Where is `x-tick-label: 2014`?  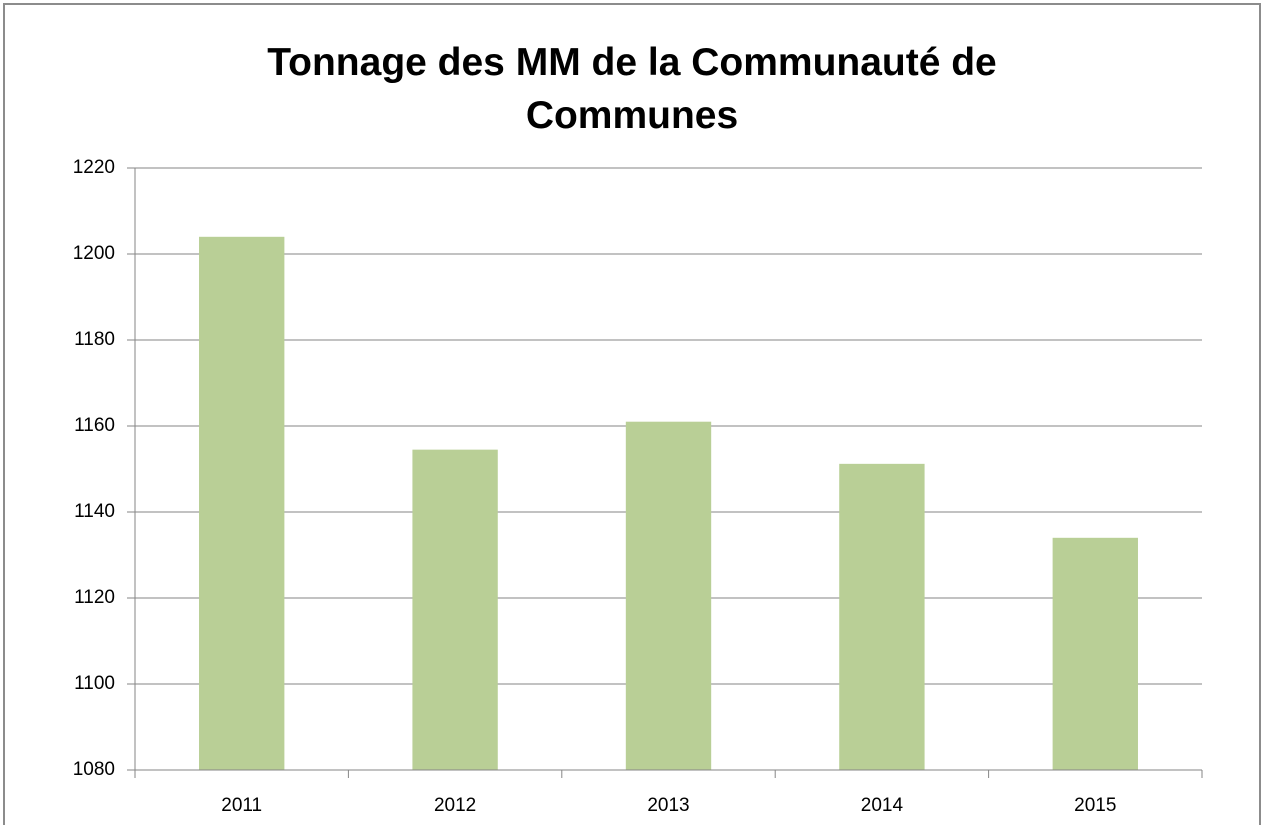 x-tick-label: 2014 is located at coordinates (882, 805).